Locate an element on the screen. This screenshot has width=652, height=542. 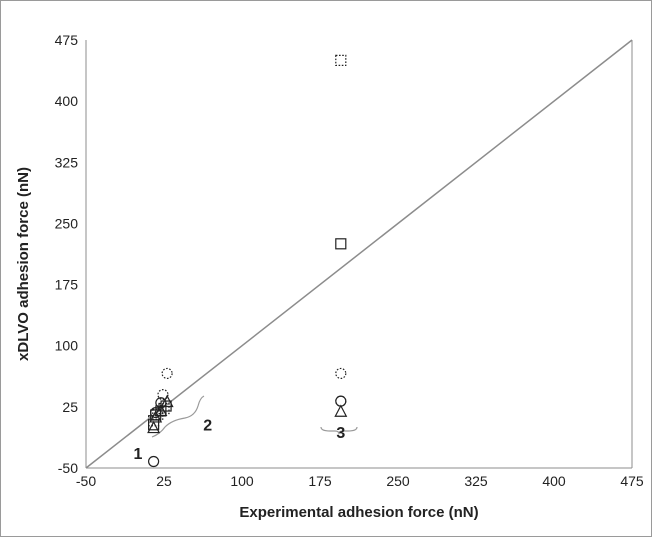
y-tick-label: 400 is located at coordinates (67, 101).